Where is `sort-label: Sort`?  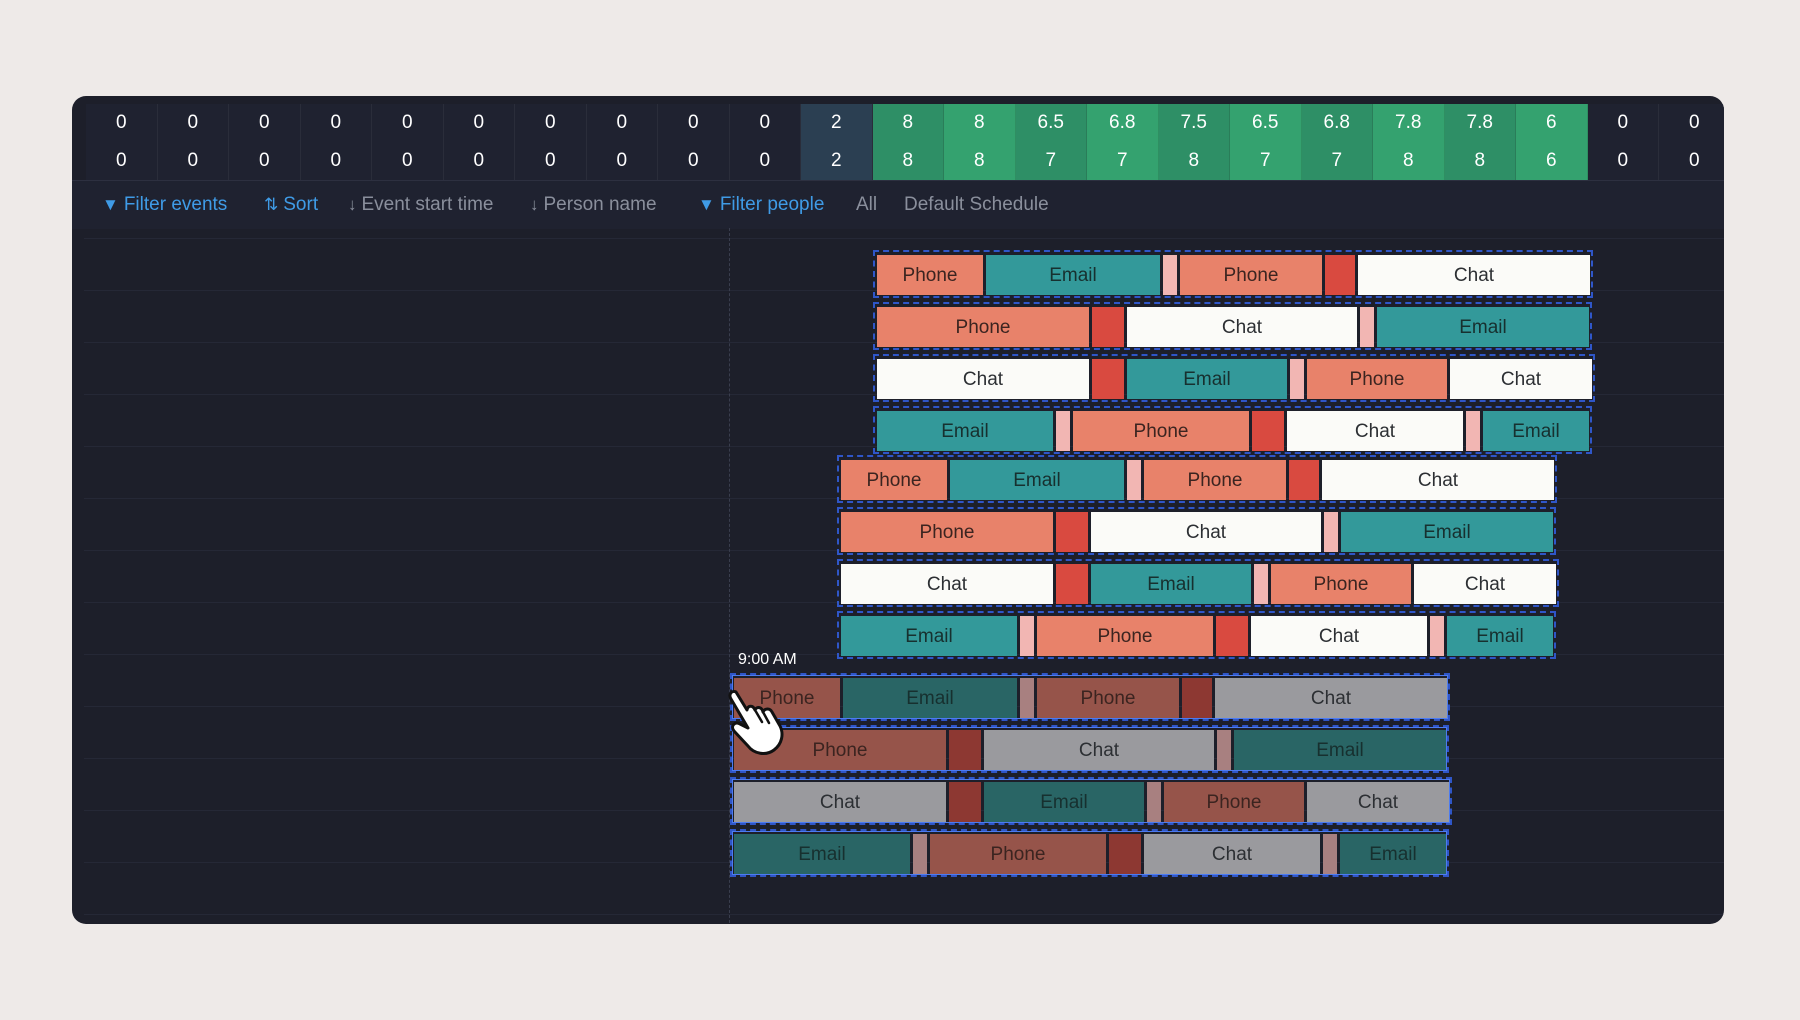
sort-label: Sort is located at coordinates (301, 204).